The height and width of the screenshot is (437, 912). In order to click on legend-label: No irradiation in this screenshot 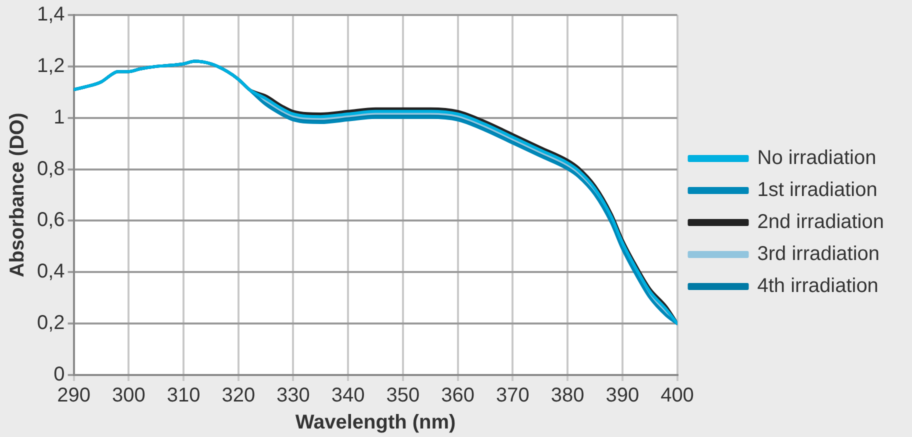, I will do `click(816, 158)`.